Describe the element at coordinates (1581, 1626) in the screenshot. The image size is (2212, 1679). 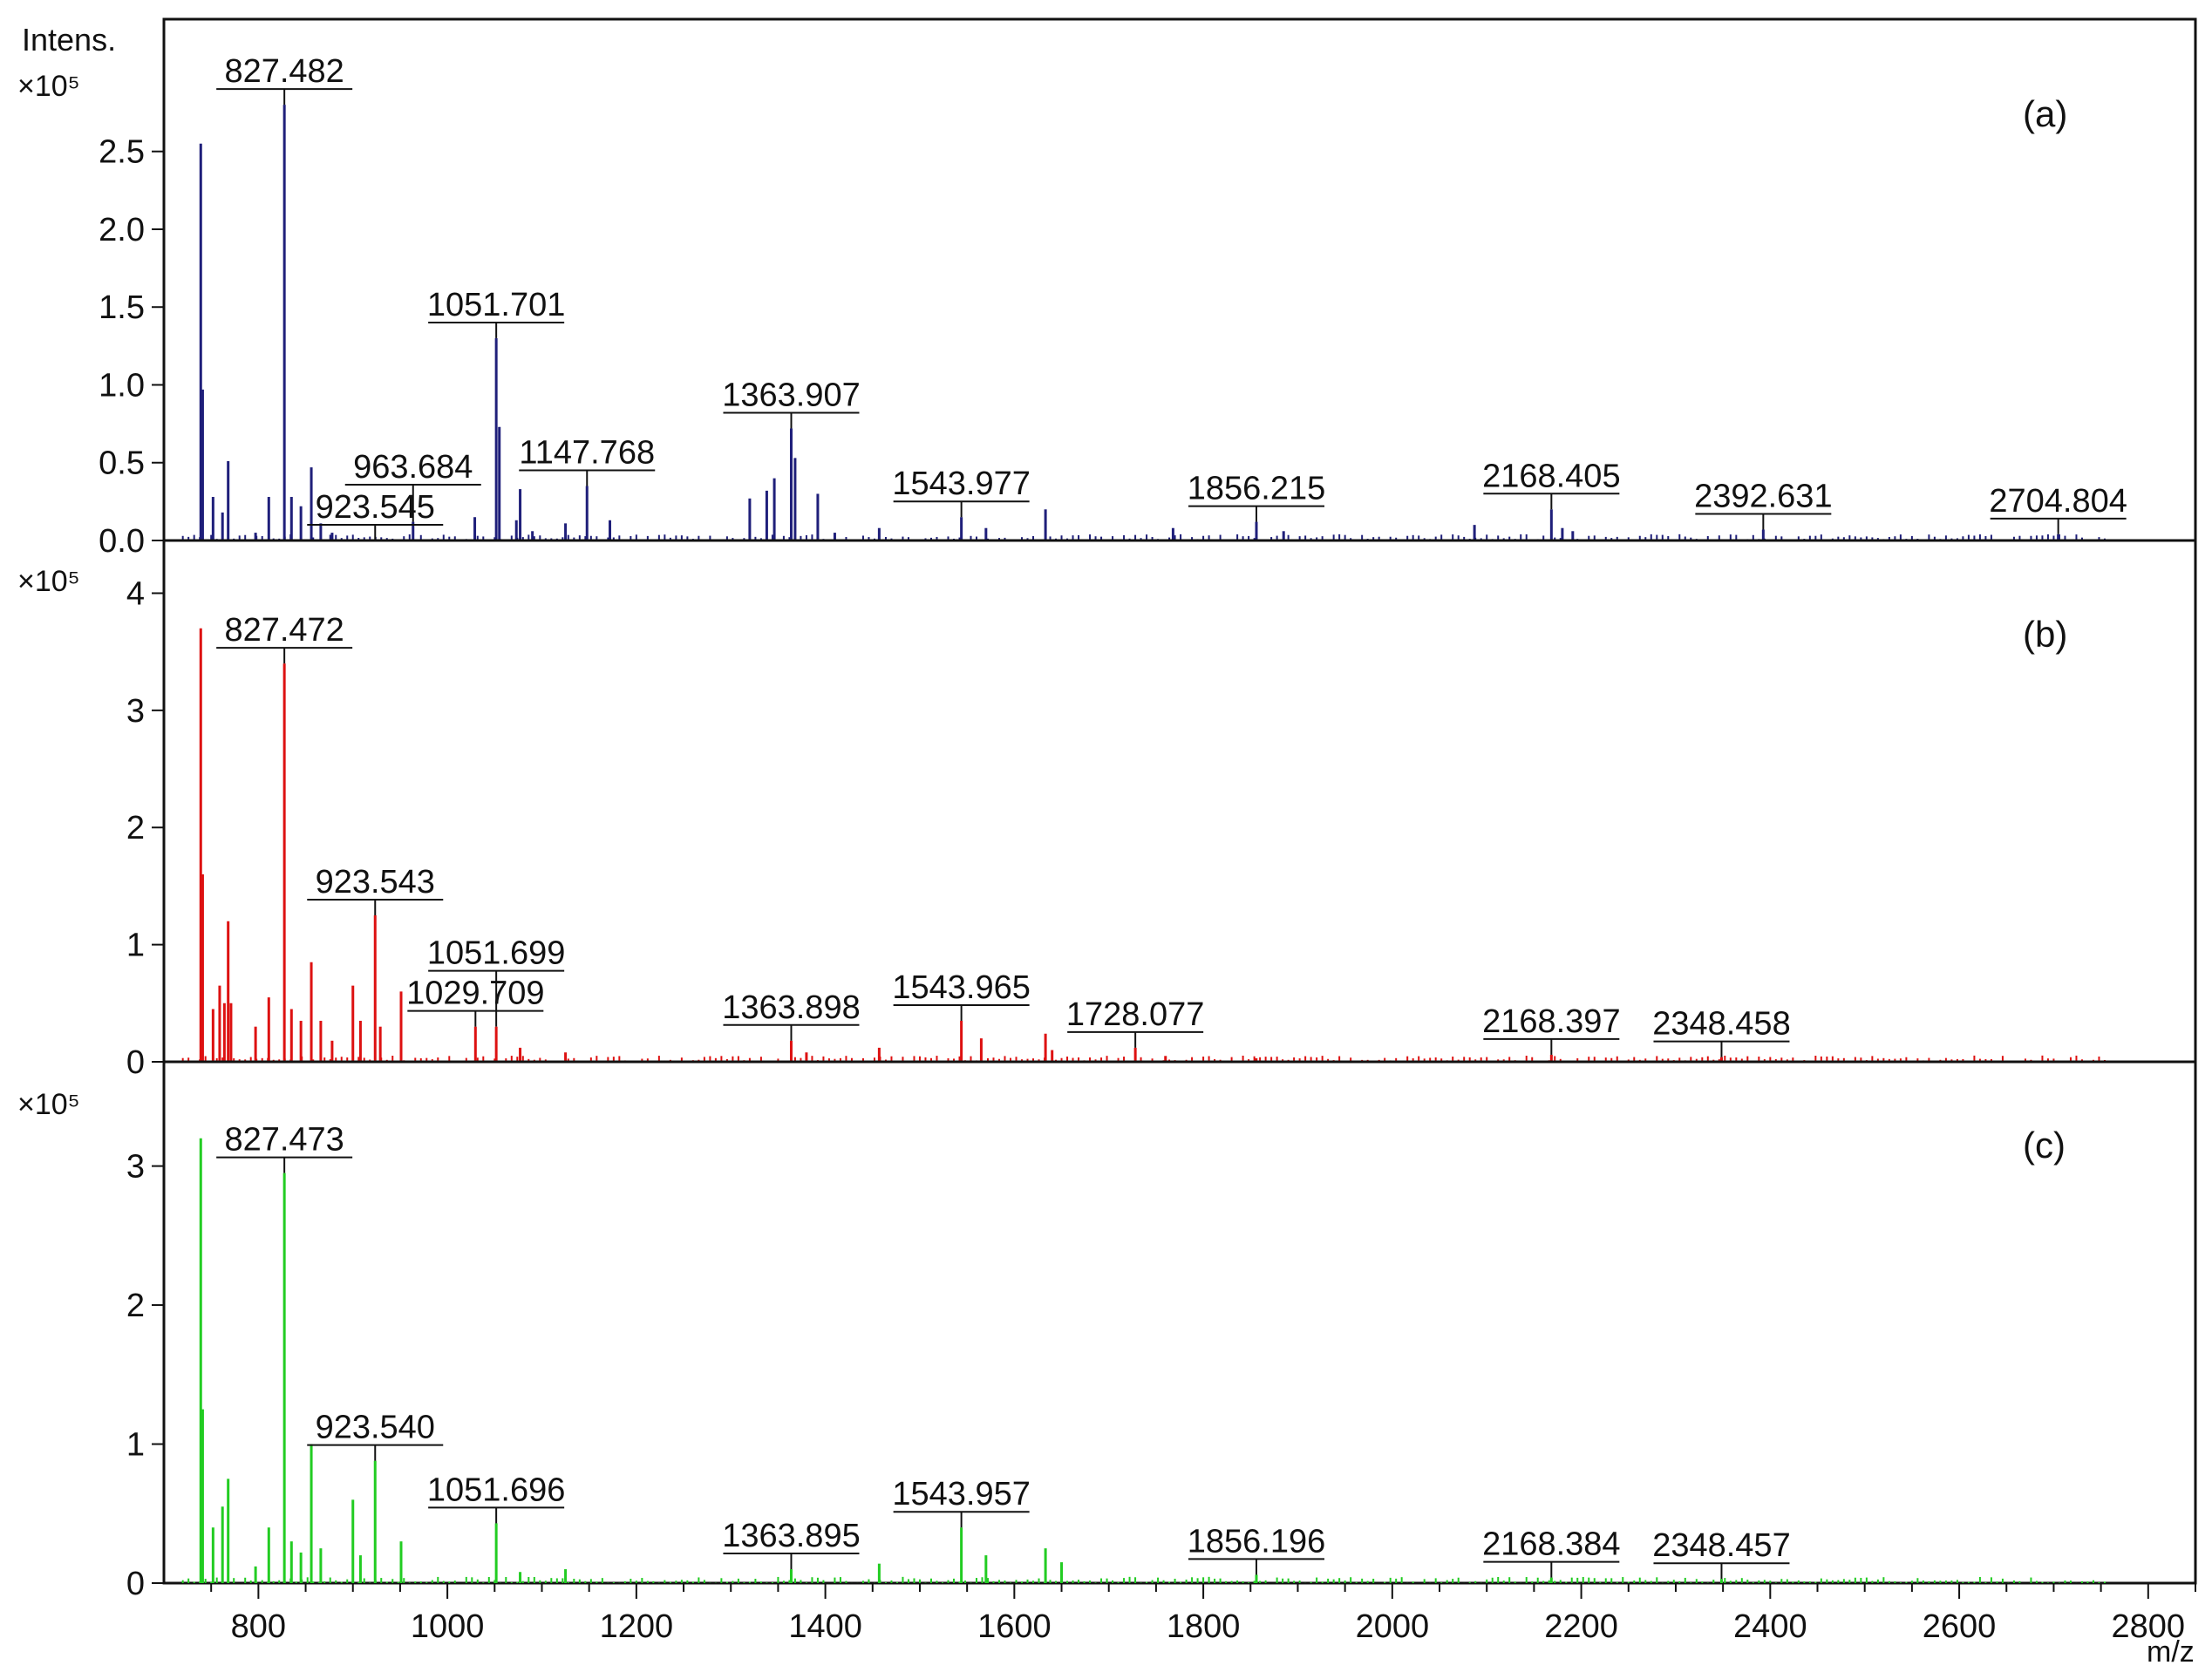
I see `x-tick-label: 2200` at that location.